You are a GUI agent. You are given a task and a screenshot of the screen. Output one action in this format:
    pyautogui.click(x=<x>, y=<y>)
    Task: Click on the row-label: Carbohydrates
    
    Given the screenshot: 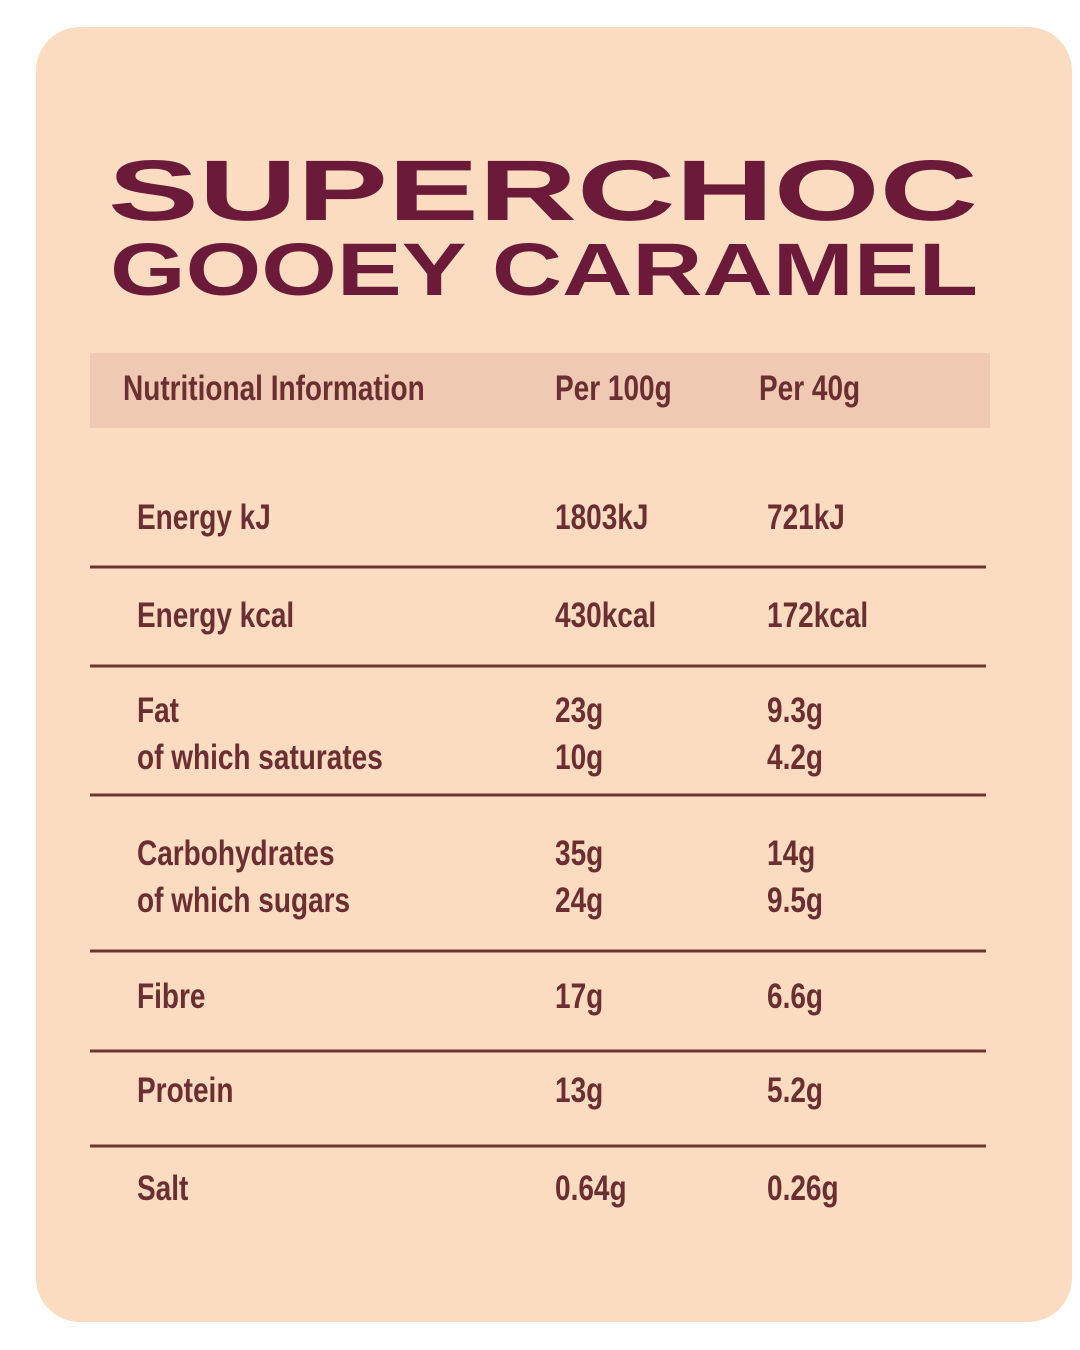 What is the action you would take?
    pyautogui.click(x=236, y=853)
    